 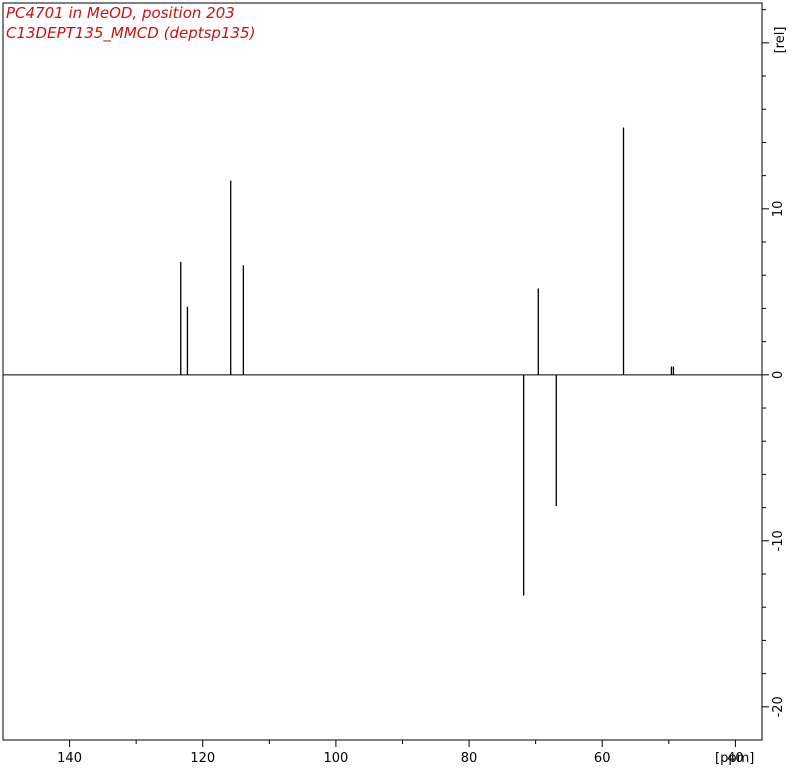 I want to click on y-tick-label: -20, so click(x=778, y=706).